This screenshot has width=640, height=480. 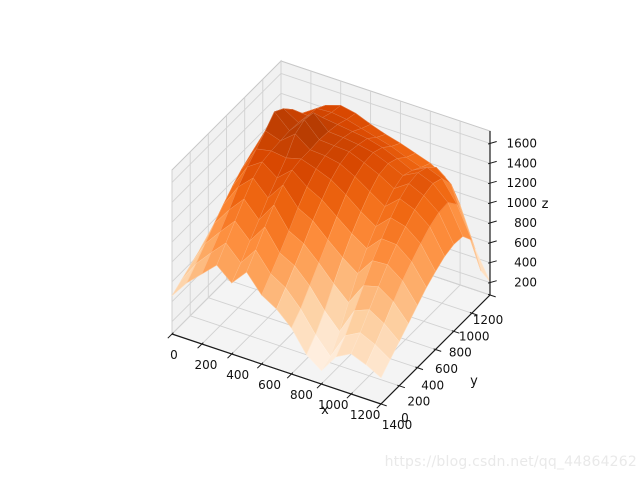 I want to click on z-tick-label: 1600, so click(x=521, y=143).